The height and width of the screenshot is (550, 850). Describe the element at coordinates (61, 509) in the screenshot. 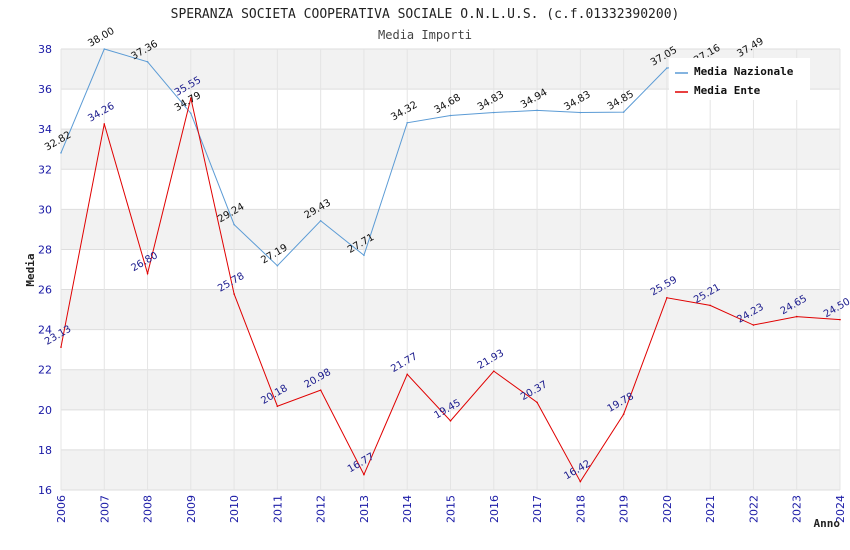

I see `x-tick-label: 2006` at that location.